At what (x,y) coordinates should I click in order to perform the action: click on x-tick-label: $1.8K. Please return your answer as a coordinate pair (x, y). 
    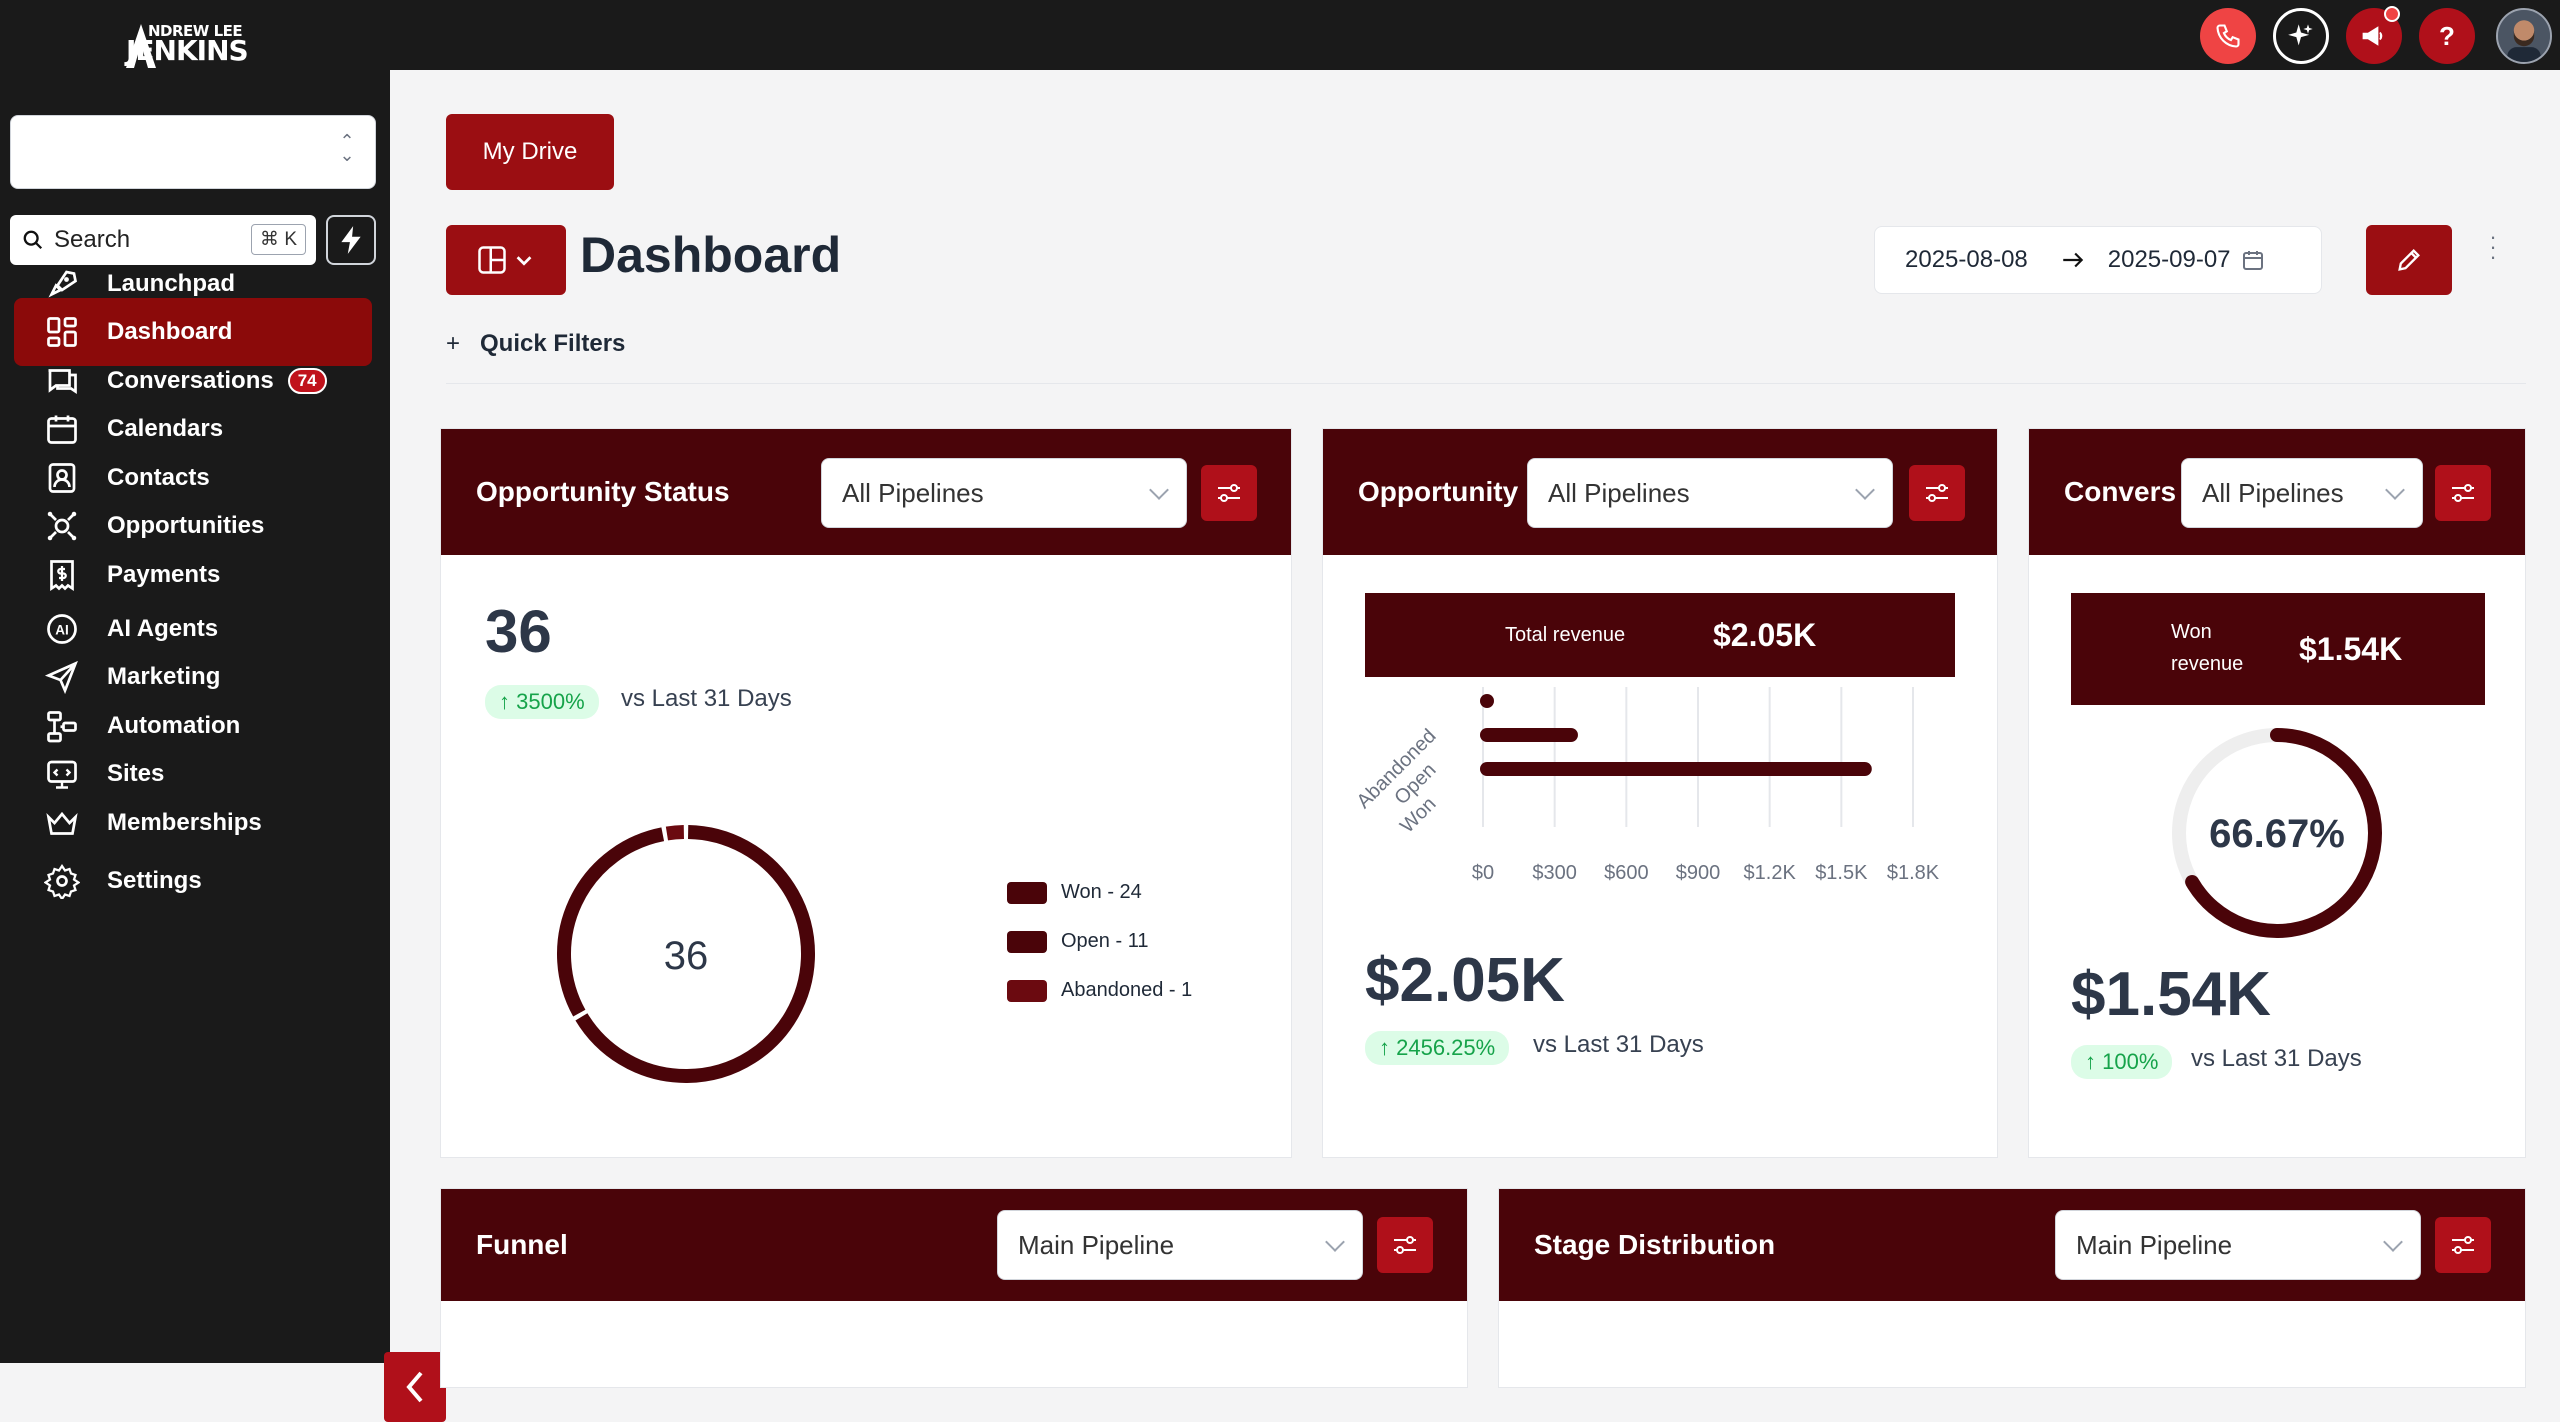
    Looking at the image, I should click on (1913, 873).